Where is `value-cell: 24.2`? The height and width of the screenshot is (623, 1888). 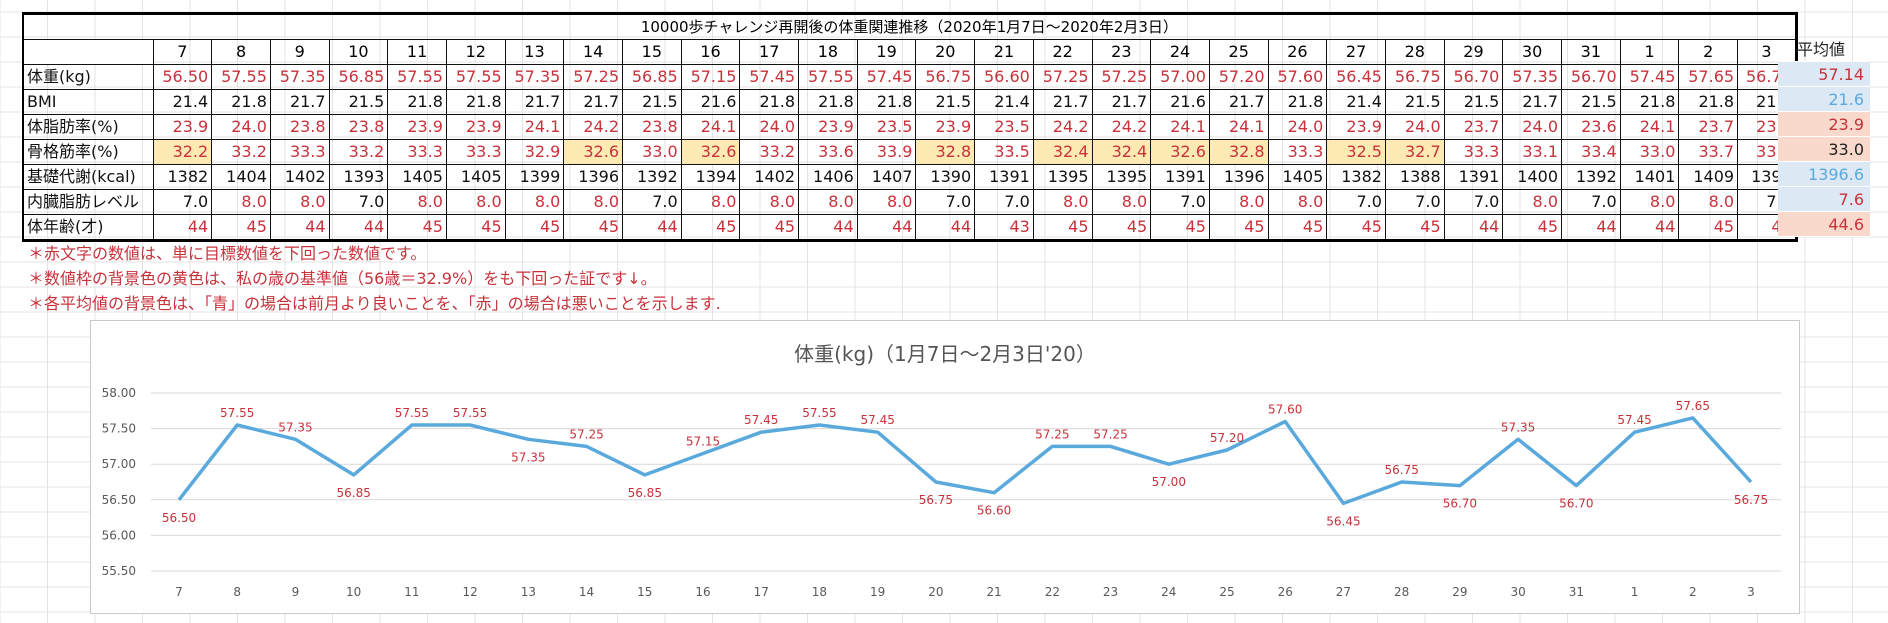 value-cell: 24.2 is located at coordinates (593, 127).